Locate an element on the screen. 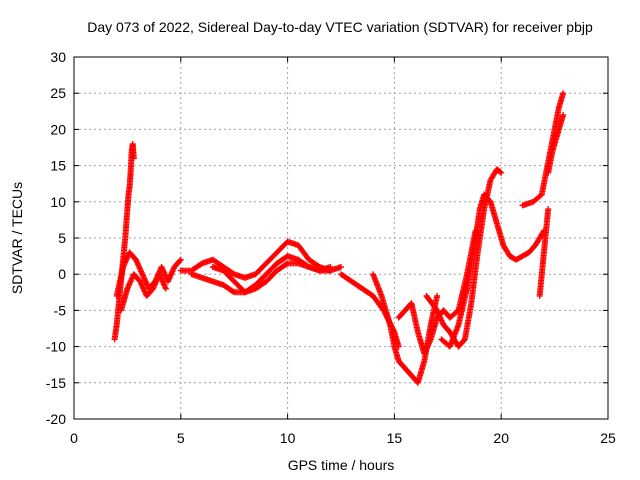 The height and width of the screenshot is (480, 640). series-late-mid is located at coordinates (556, 143).